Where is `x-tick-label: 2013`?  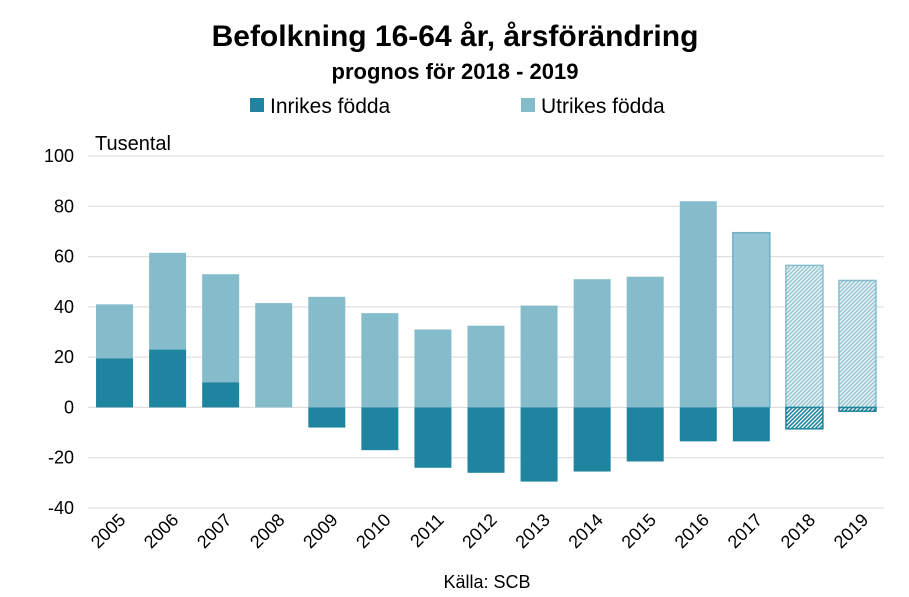
x-tick-label: 2013 is located at coordinates (532, 531).